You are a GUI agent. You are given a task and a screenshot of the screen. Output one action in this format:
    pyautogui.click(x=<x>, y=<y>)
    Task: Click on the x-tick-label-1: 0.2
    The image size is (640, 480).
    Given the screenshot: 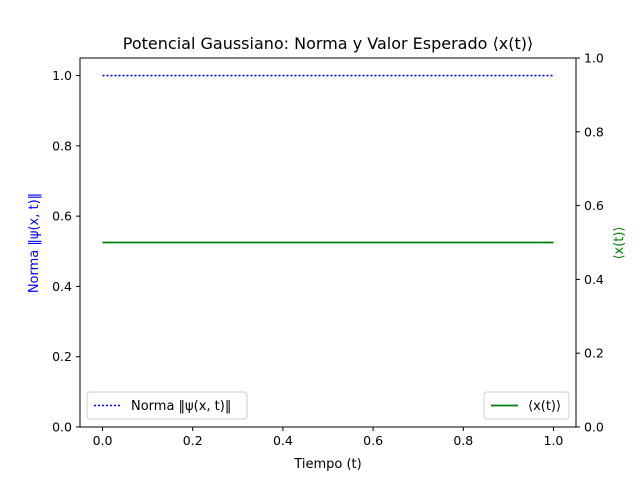 What is the action you would take?
    pyautogui.click(x=193, y=440)
    